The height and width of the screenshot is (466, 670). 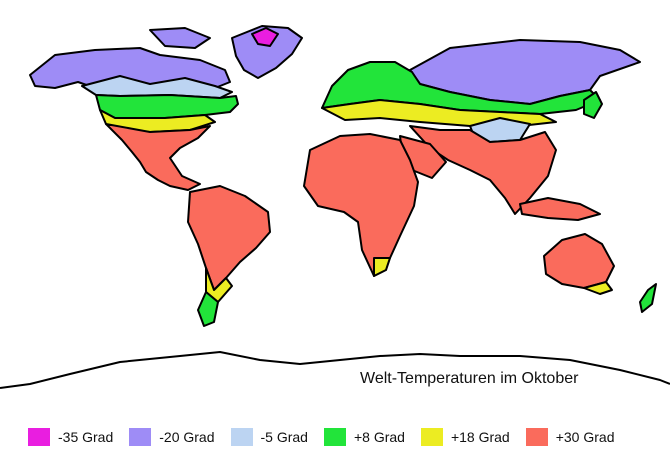 I want to click on legend-item: +18 Grad, so click(x=465, y=437).